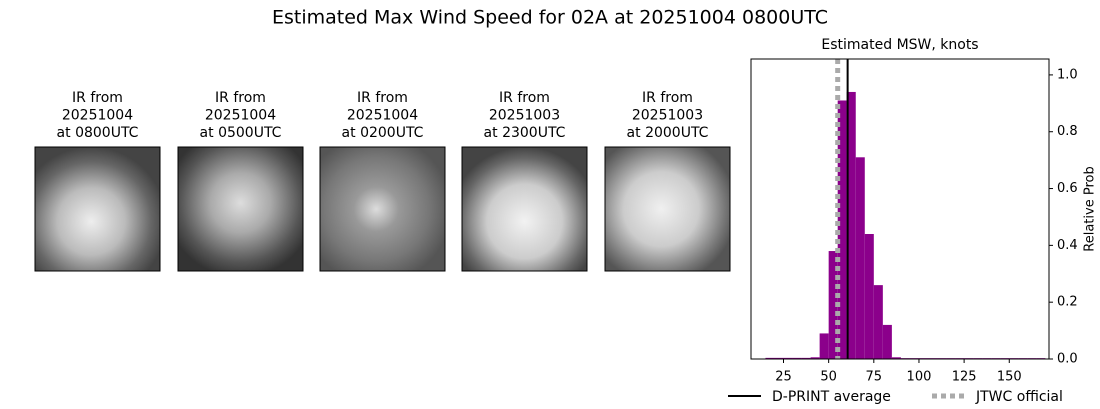 The height and width of the screenshot is (409, 1100). What do you see at coordinates (1067, 302) in the screenshot?
I see `y-tick-label: 0.2` at bounding box center [1067, 302].